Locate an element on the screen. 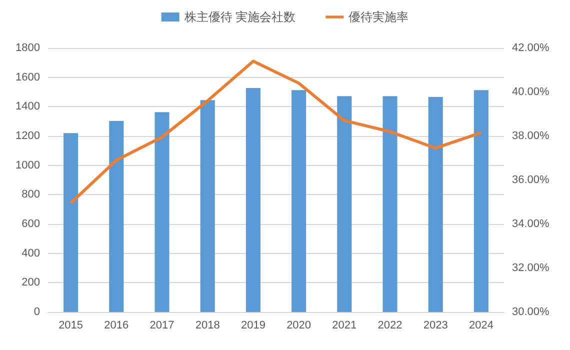 The height and width of the screenshot is (350, 570). y2-tick-label: 32.00% is located at coordinates (531, 268).